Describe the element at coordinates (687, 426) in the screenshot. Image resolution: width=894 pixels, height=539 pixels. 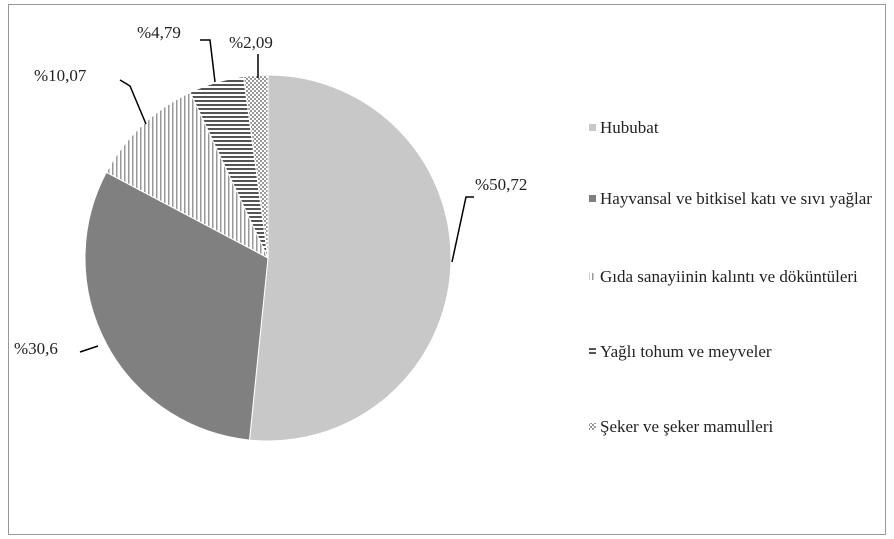
I see `legend-label: Şeker ve şeker mamulleri` at that location.